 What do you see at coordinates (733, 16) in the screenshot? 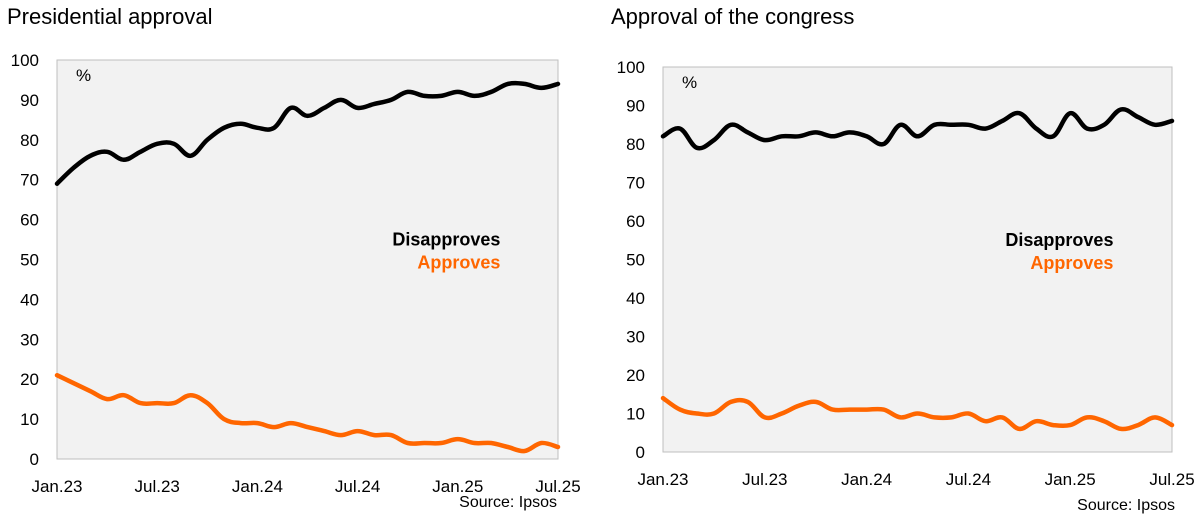
I see `chart-title: Approval of the congress` at bounding box center [733, 16].